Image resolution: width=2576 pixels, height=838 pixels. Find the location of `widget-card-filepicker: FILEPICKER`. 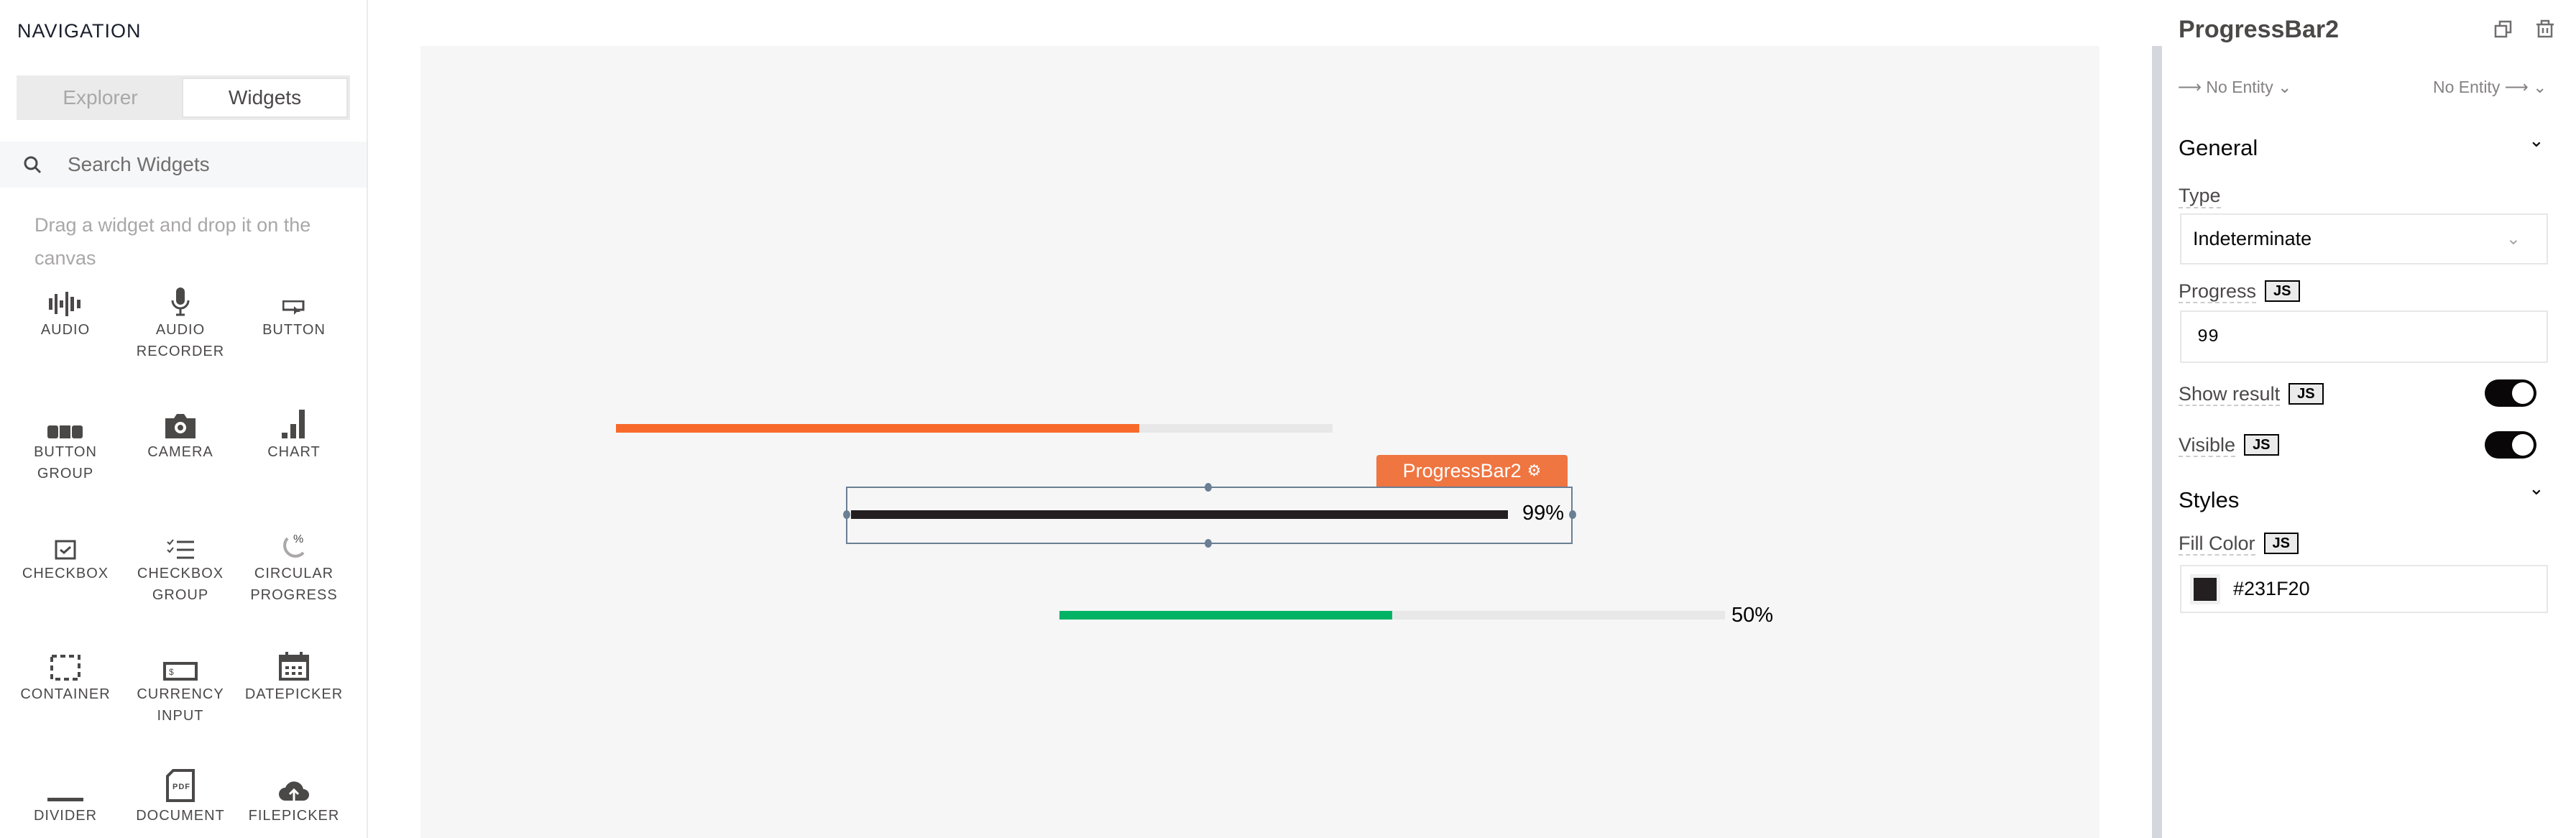

widget-card-filepicker: FILEPICKER is located at coordinates (293, 796).